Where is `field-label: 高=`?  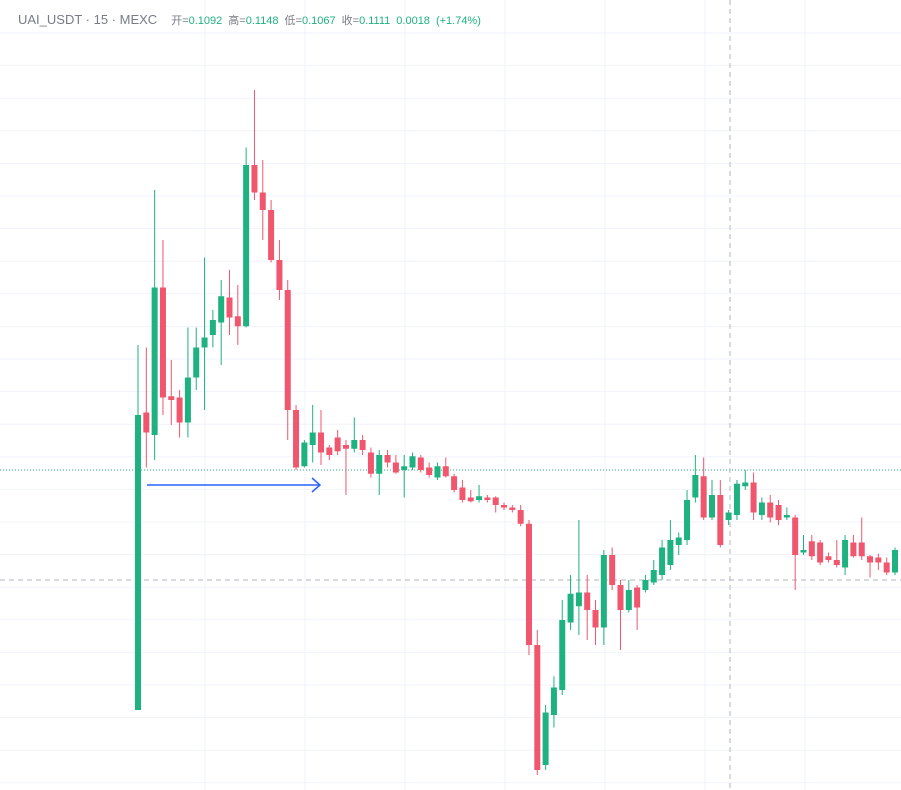
field-label: 高= is located at coordinates (237, 21).